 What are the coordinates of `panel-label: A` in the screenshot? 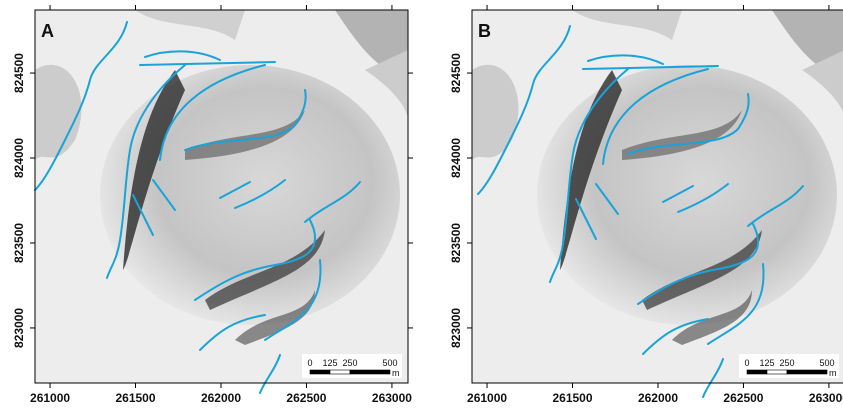 It's located at (47, 31).